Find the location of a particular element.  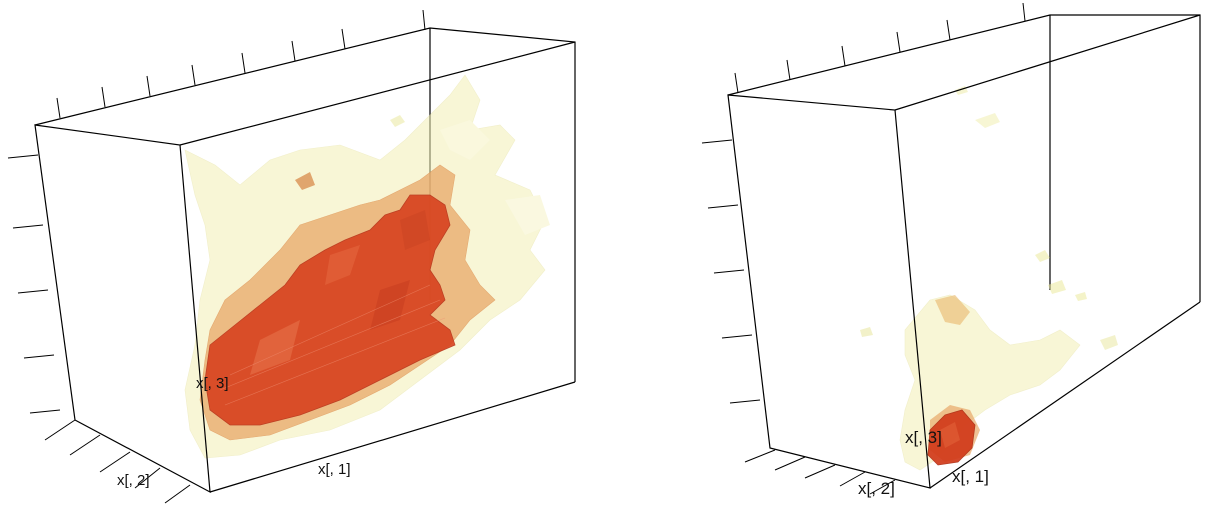

left-x2-axis-label: x[, 2] is located at coordinates (133, 480).